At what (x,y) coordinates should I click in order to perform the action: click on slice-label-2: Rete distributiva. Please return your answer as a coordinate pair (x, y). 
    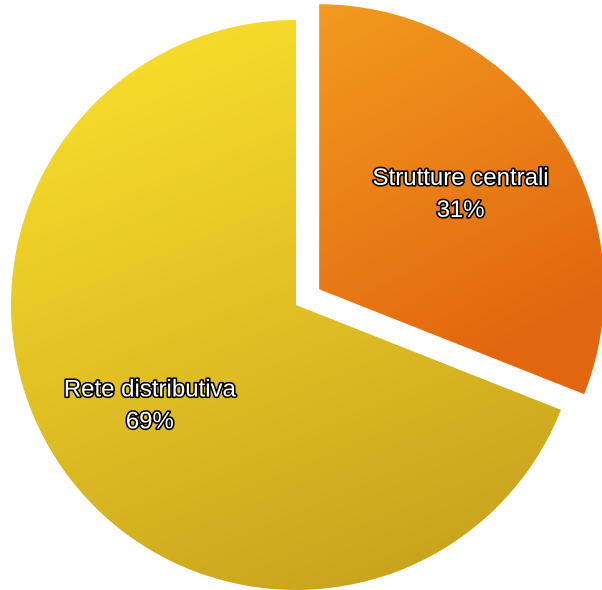
    Looking at the image, I should click on (150, 388).